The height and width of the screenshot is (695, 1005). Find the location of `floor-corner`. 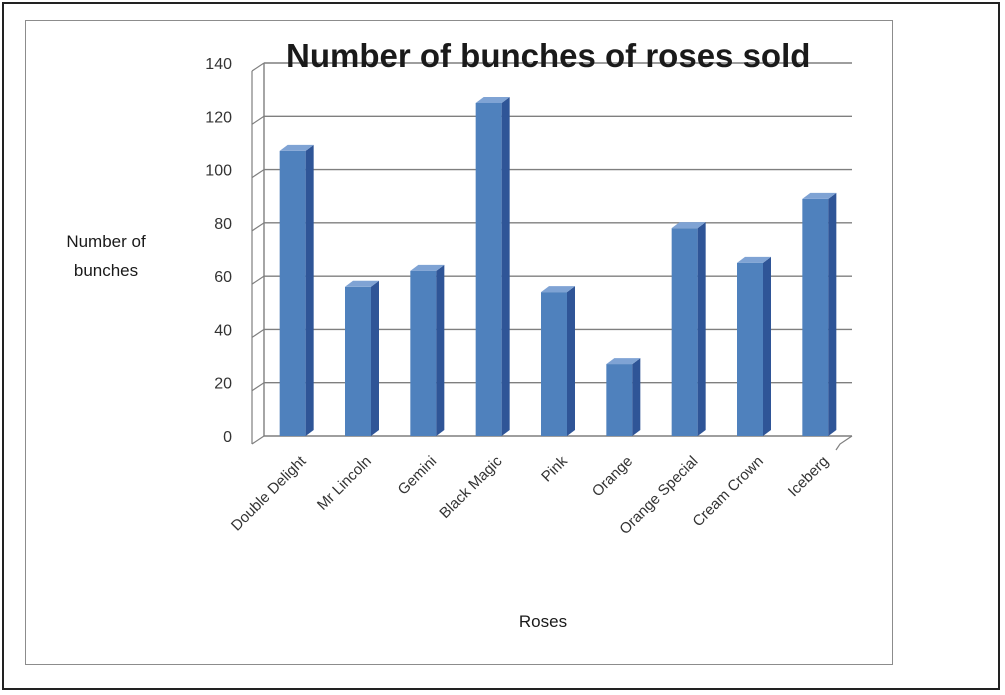

floor-corner is located at coordinates (844, 443).